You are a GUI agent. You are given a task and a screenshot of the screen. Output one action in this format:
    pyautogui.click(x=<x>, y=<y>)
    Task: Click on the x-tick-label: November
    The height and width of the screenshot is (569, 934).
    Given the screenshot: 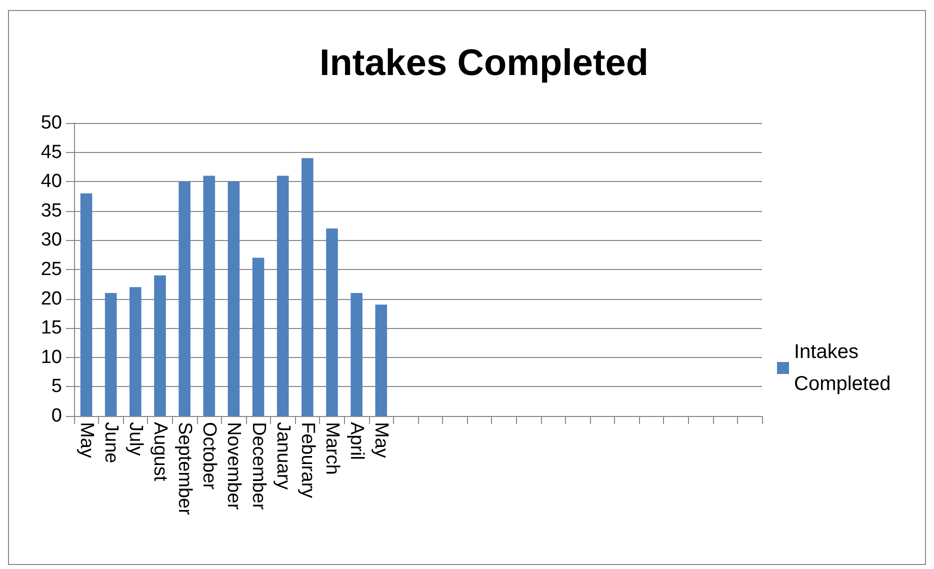 What is the action you would take?
    pyautogui.click(x=233, y=466)
    